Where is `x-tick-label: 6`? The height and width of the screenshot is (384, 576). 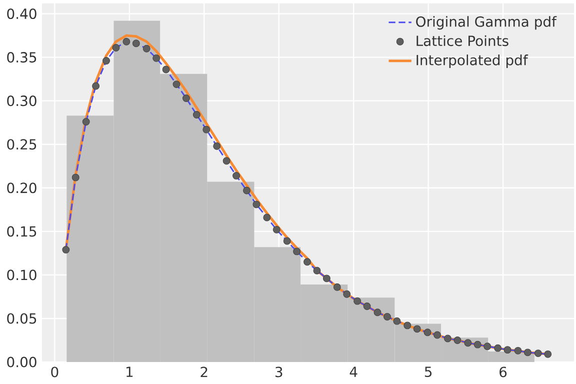
x-tick-label: 6 is located at coordinates (503, 372).